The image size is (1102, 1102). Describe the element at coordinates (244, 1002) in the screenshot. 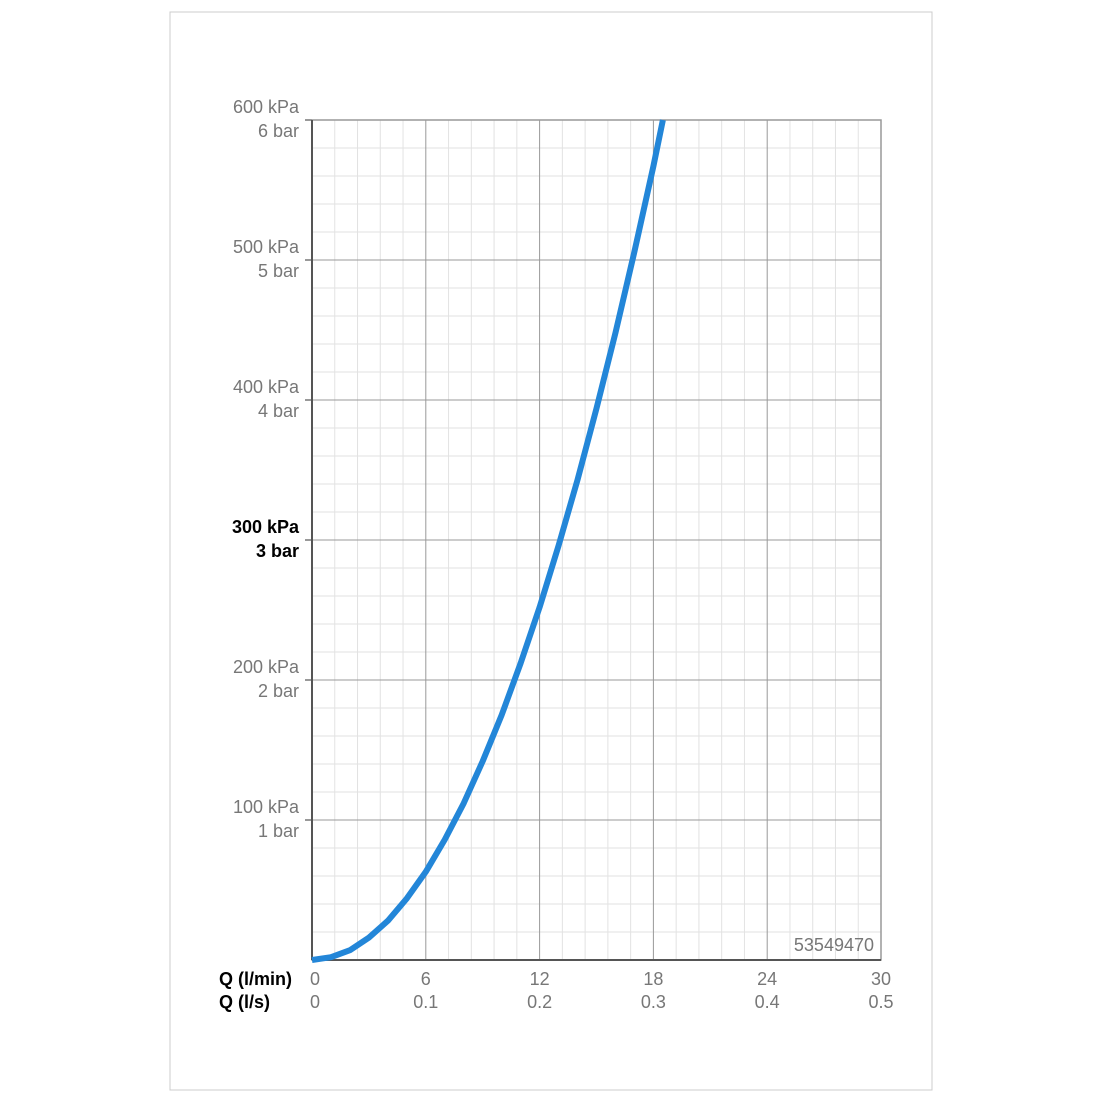

I see `x2-axis-title: Q (l/s)` at that location.